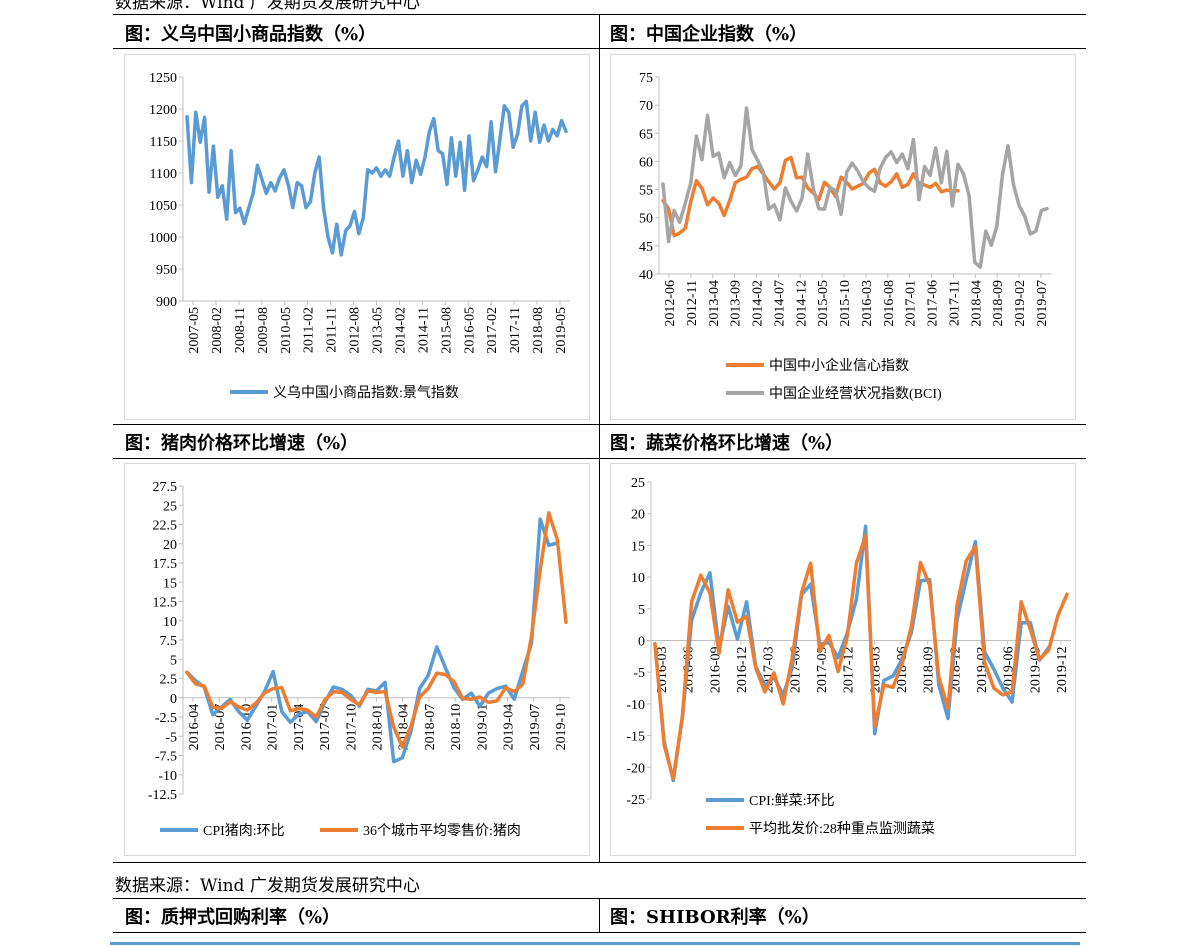 The height and width of the screenshot is (947, 1191). Describe the element at coordinates (646, 247) in the screenshot. I see `y-tick-label: 45` at that location.